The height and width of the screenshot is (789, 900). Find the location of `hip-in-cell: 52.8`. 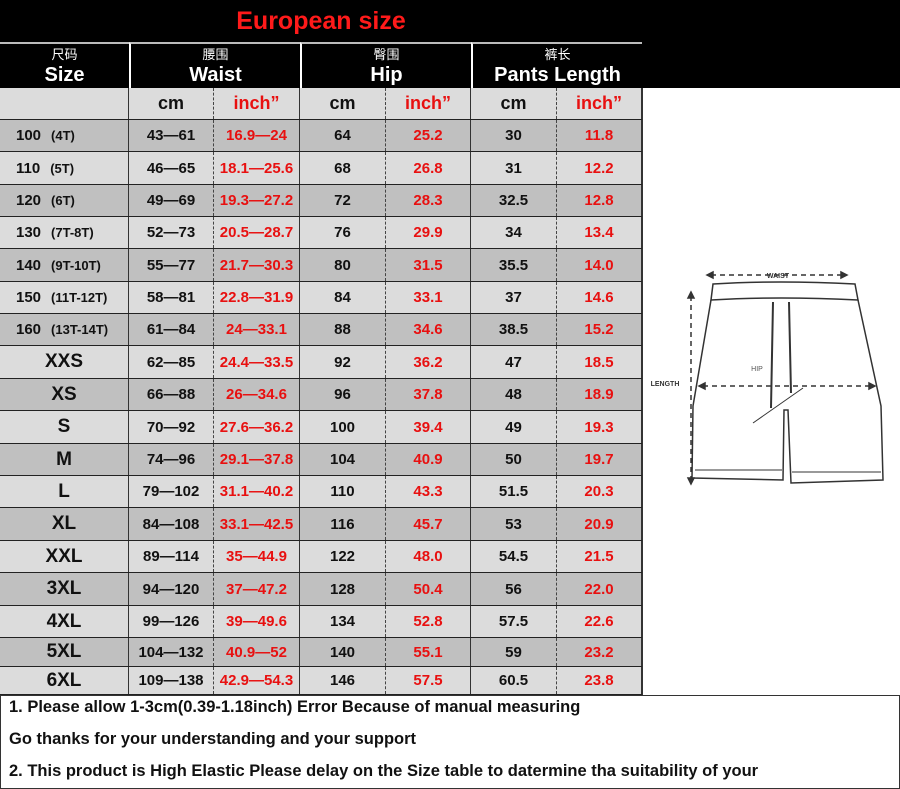

hip-in-cell: 52.8 is located at coordinates (428, 621).